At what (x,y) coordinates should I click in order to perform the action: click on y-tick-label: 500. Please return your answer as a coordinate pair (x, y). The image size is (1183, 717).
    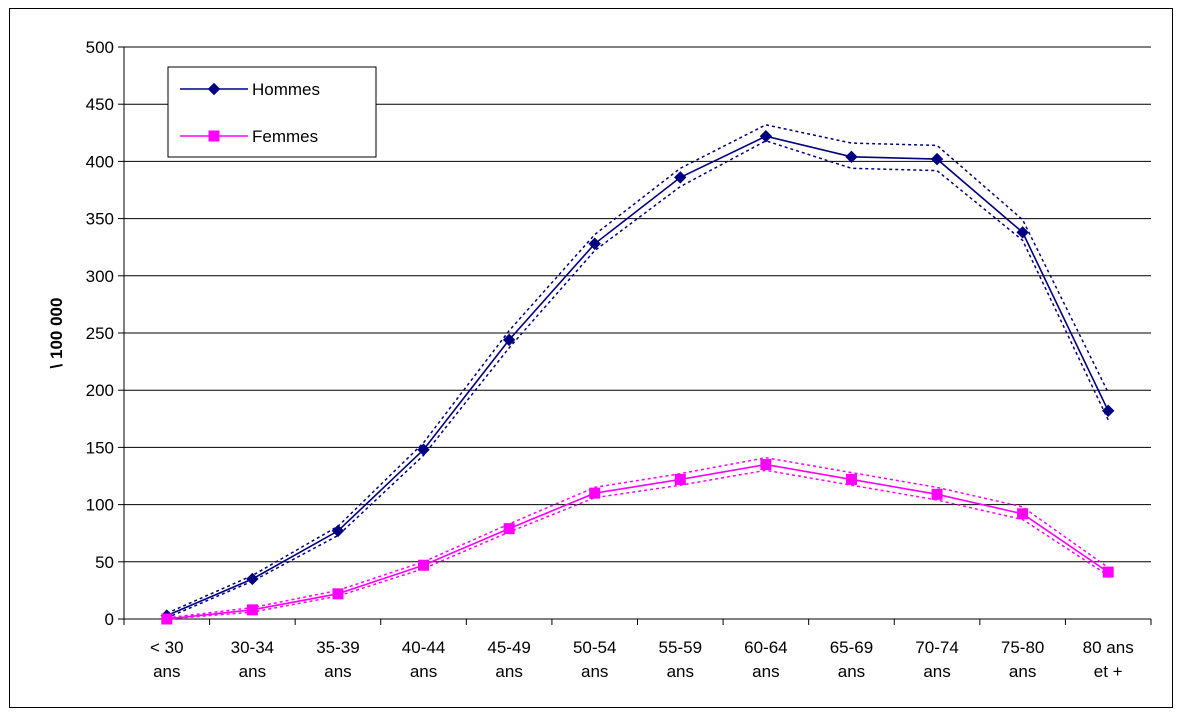
    Looking at the image, I should click on (100, 47).